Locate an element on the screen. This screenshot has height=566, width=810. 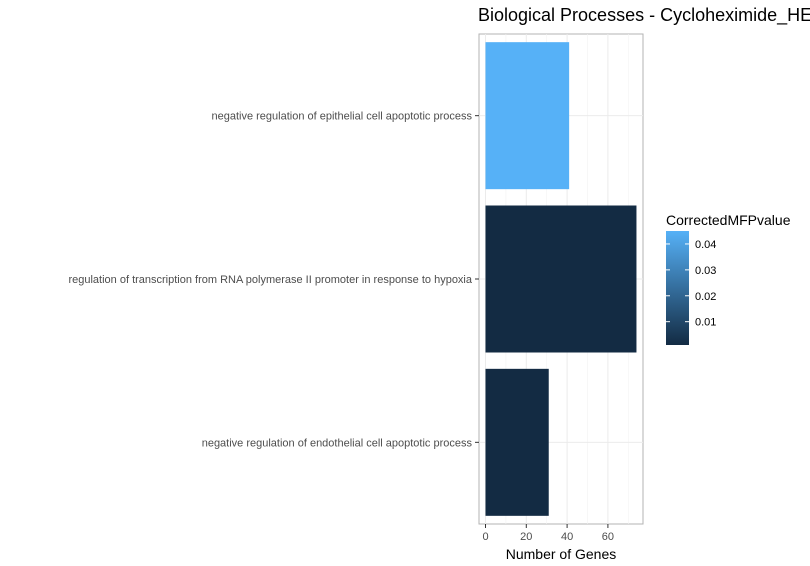
x-axis-ticks: 0 20 40 60 is located at coordinates (548, 533).